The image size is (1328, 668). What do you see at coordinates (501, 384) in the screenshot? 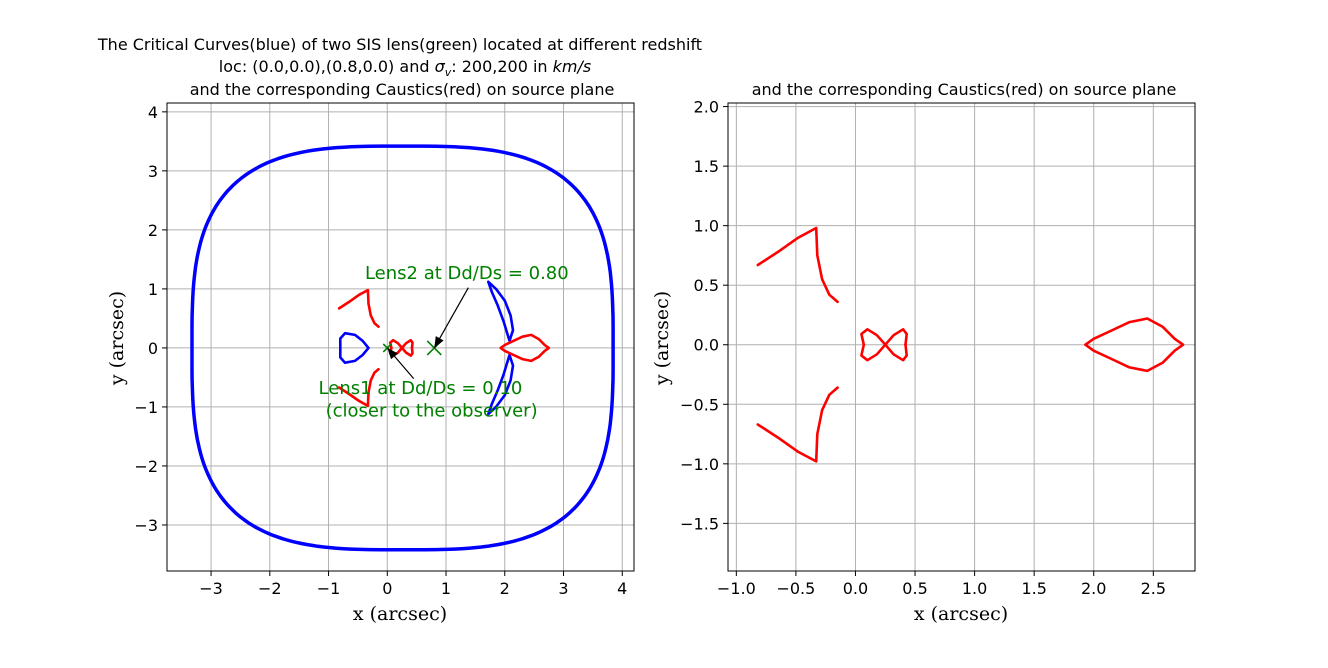
I see `critical-curve-right-lobe-lower` at bounding box center [501, 384].